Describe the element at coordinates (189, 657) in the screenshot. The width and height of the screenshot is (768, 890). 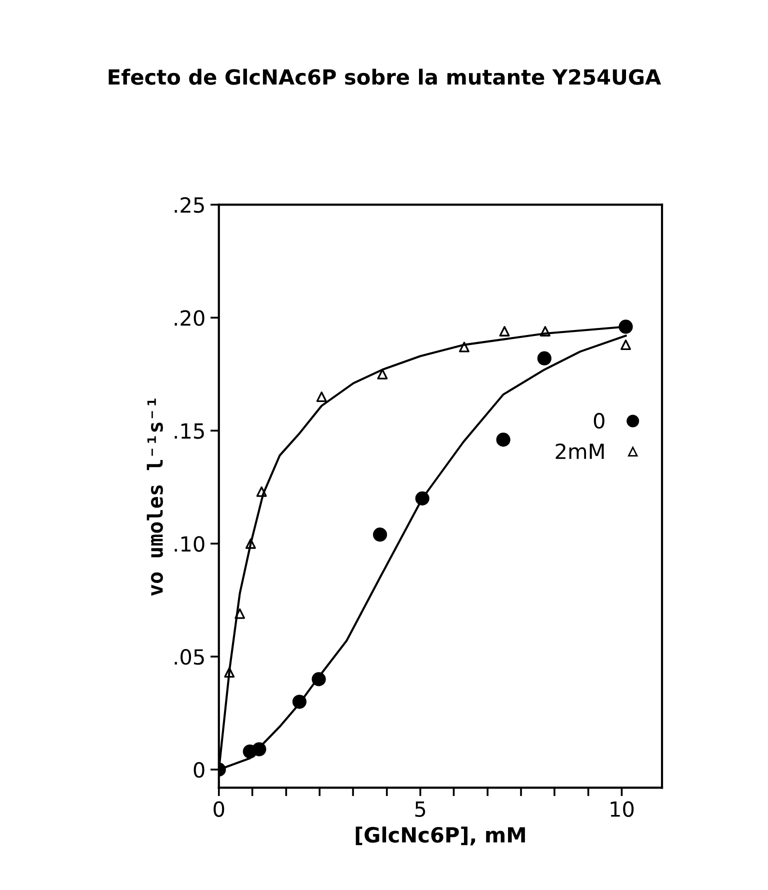
I see `y-tick-label: .05` at that location.